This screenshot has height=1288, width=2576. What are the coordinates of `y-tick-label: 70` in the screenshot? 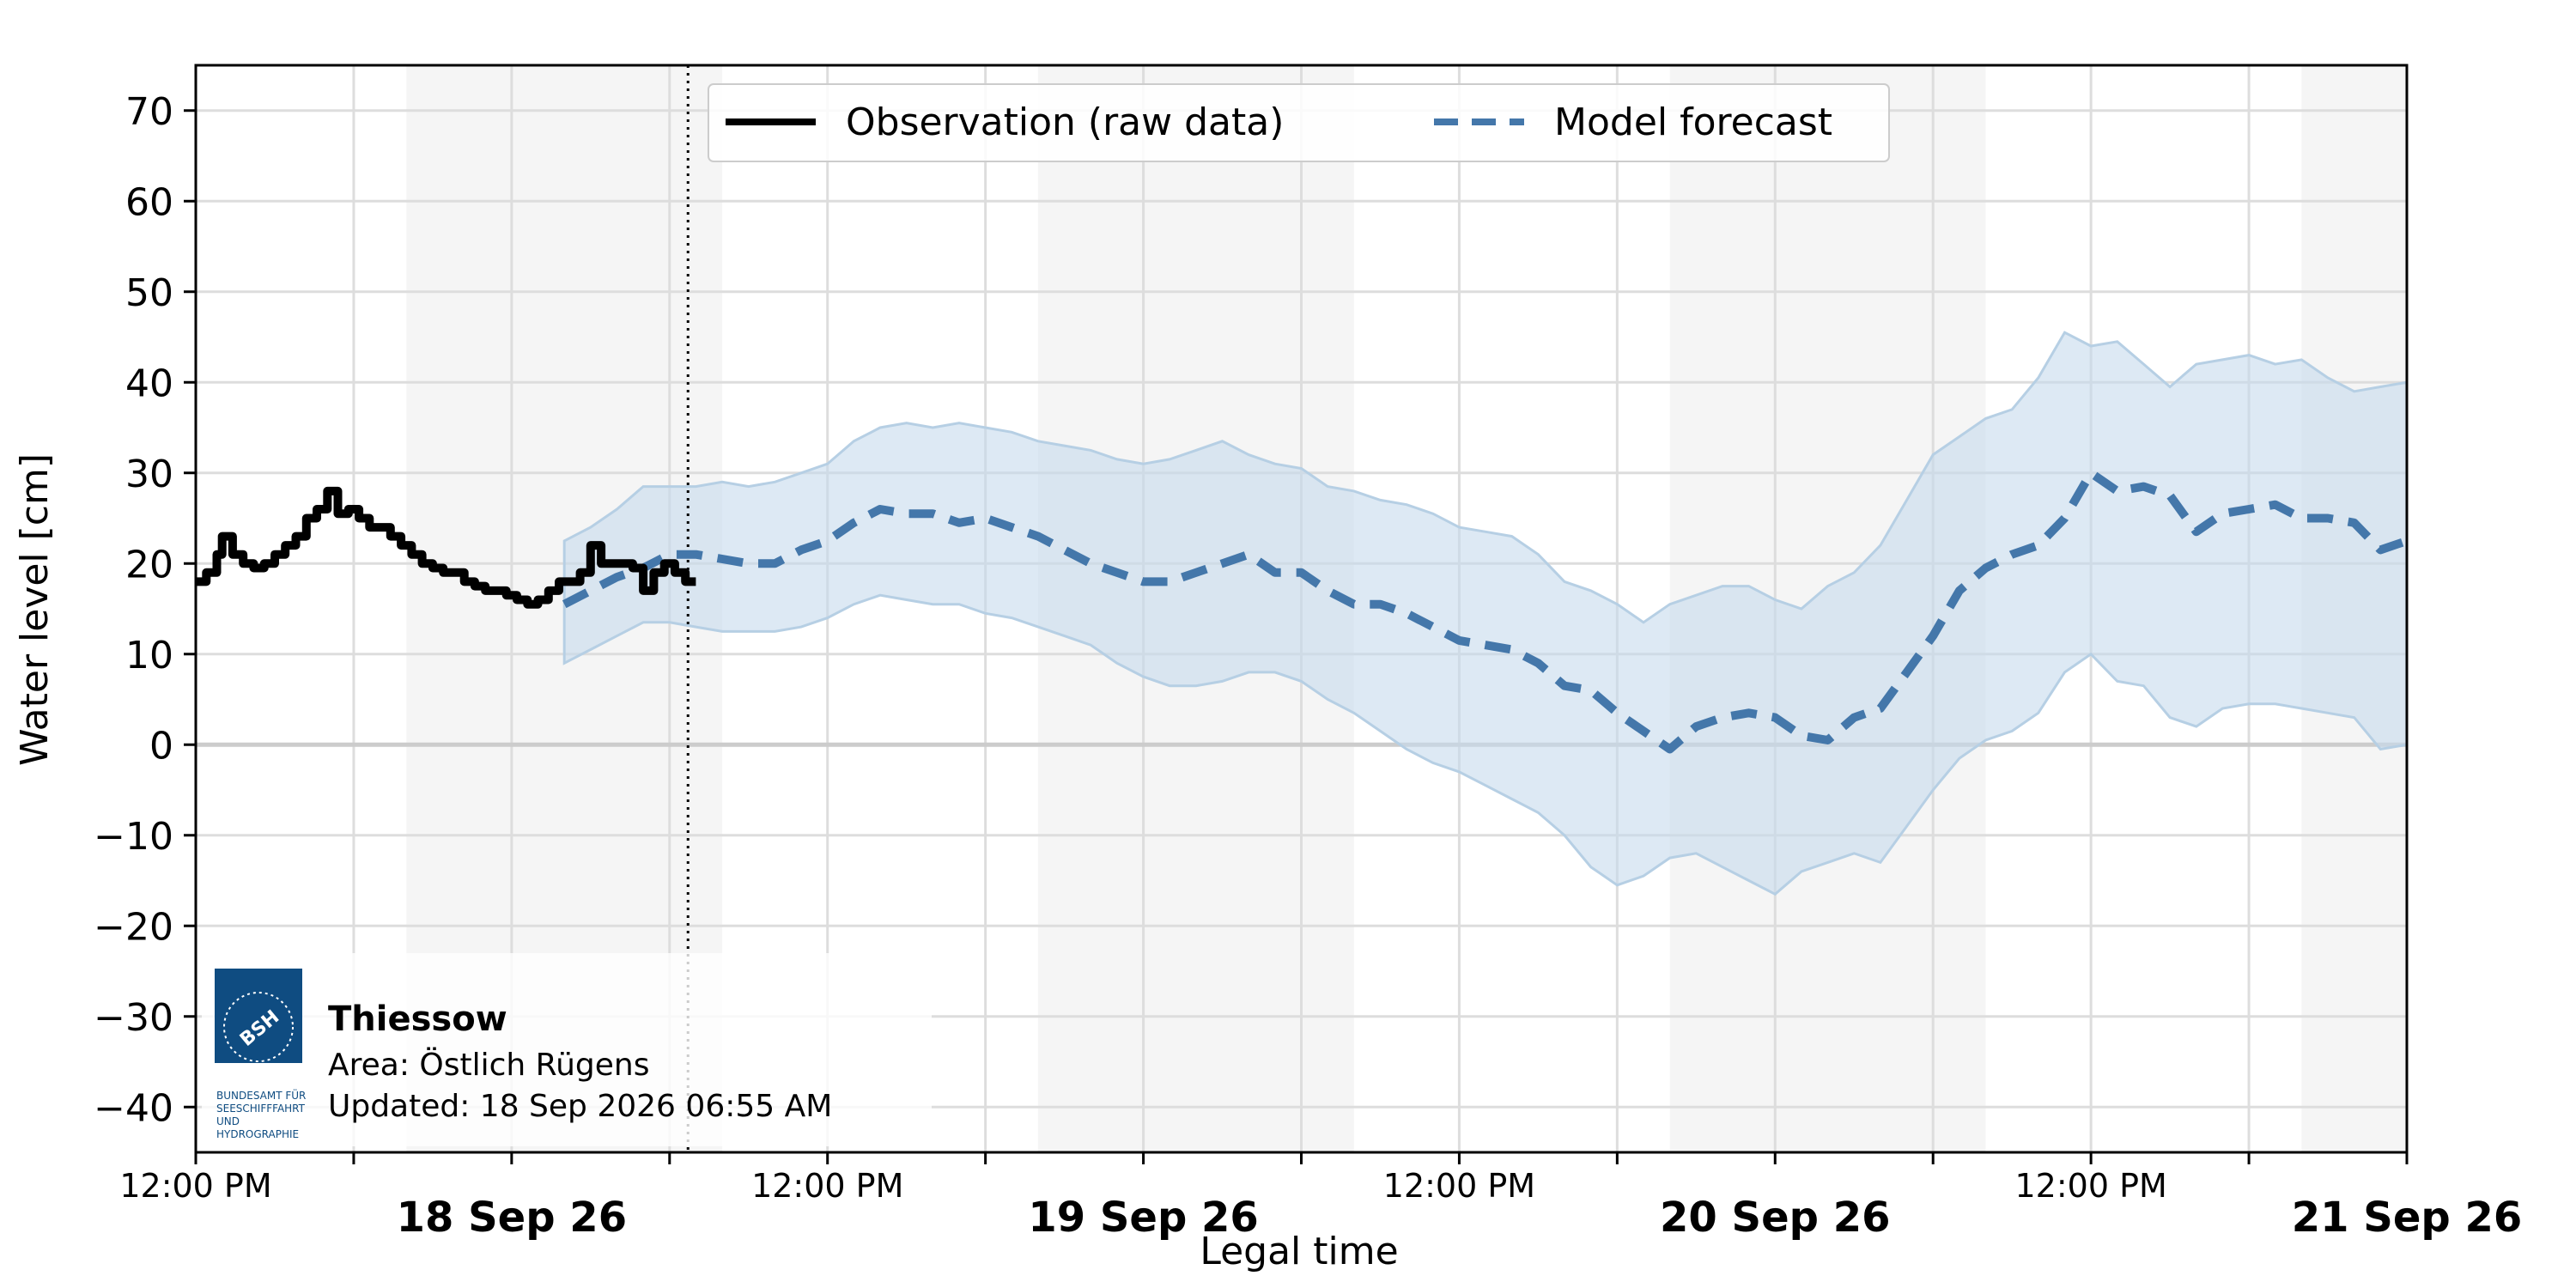 It's located at (149, 112).